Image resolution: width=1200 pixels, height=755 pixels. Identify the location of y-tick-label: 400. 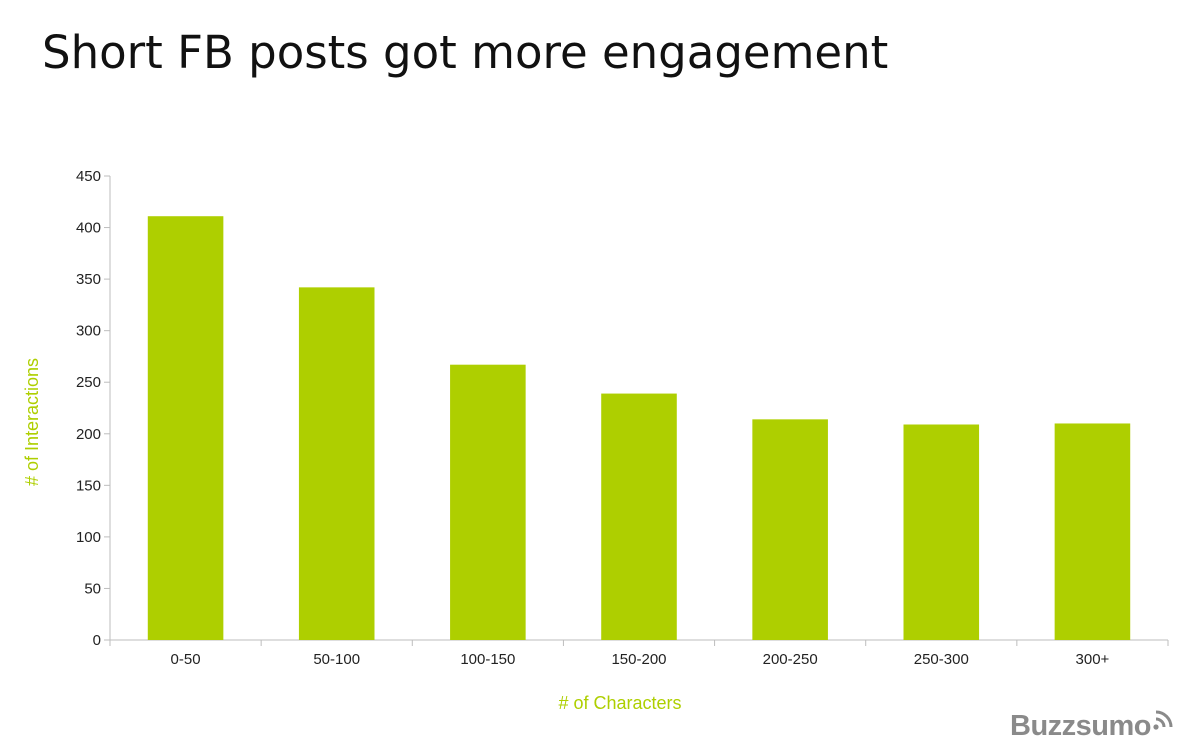
(88, 228).